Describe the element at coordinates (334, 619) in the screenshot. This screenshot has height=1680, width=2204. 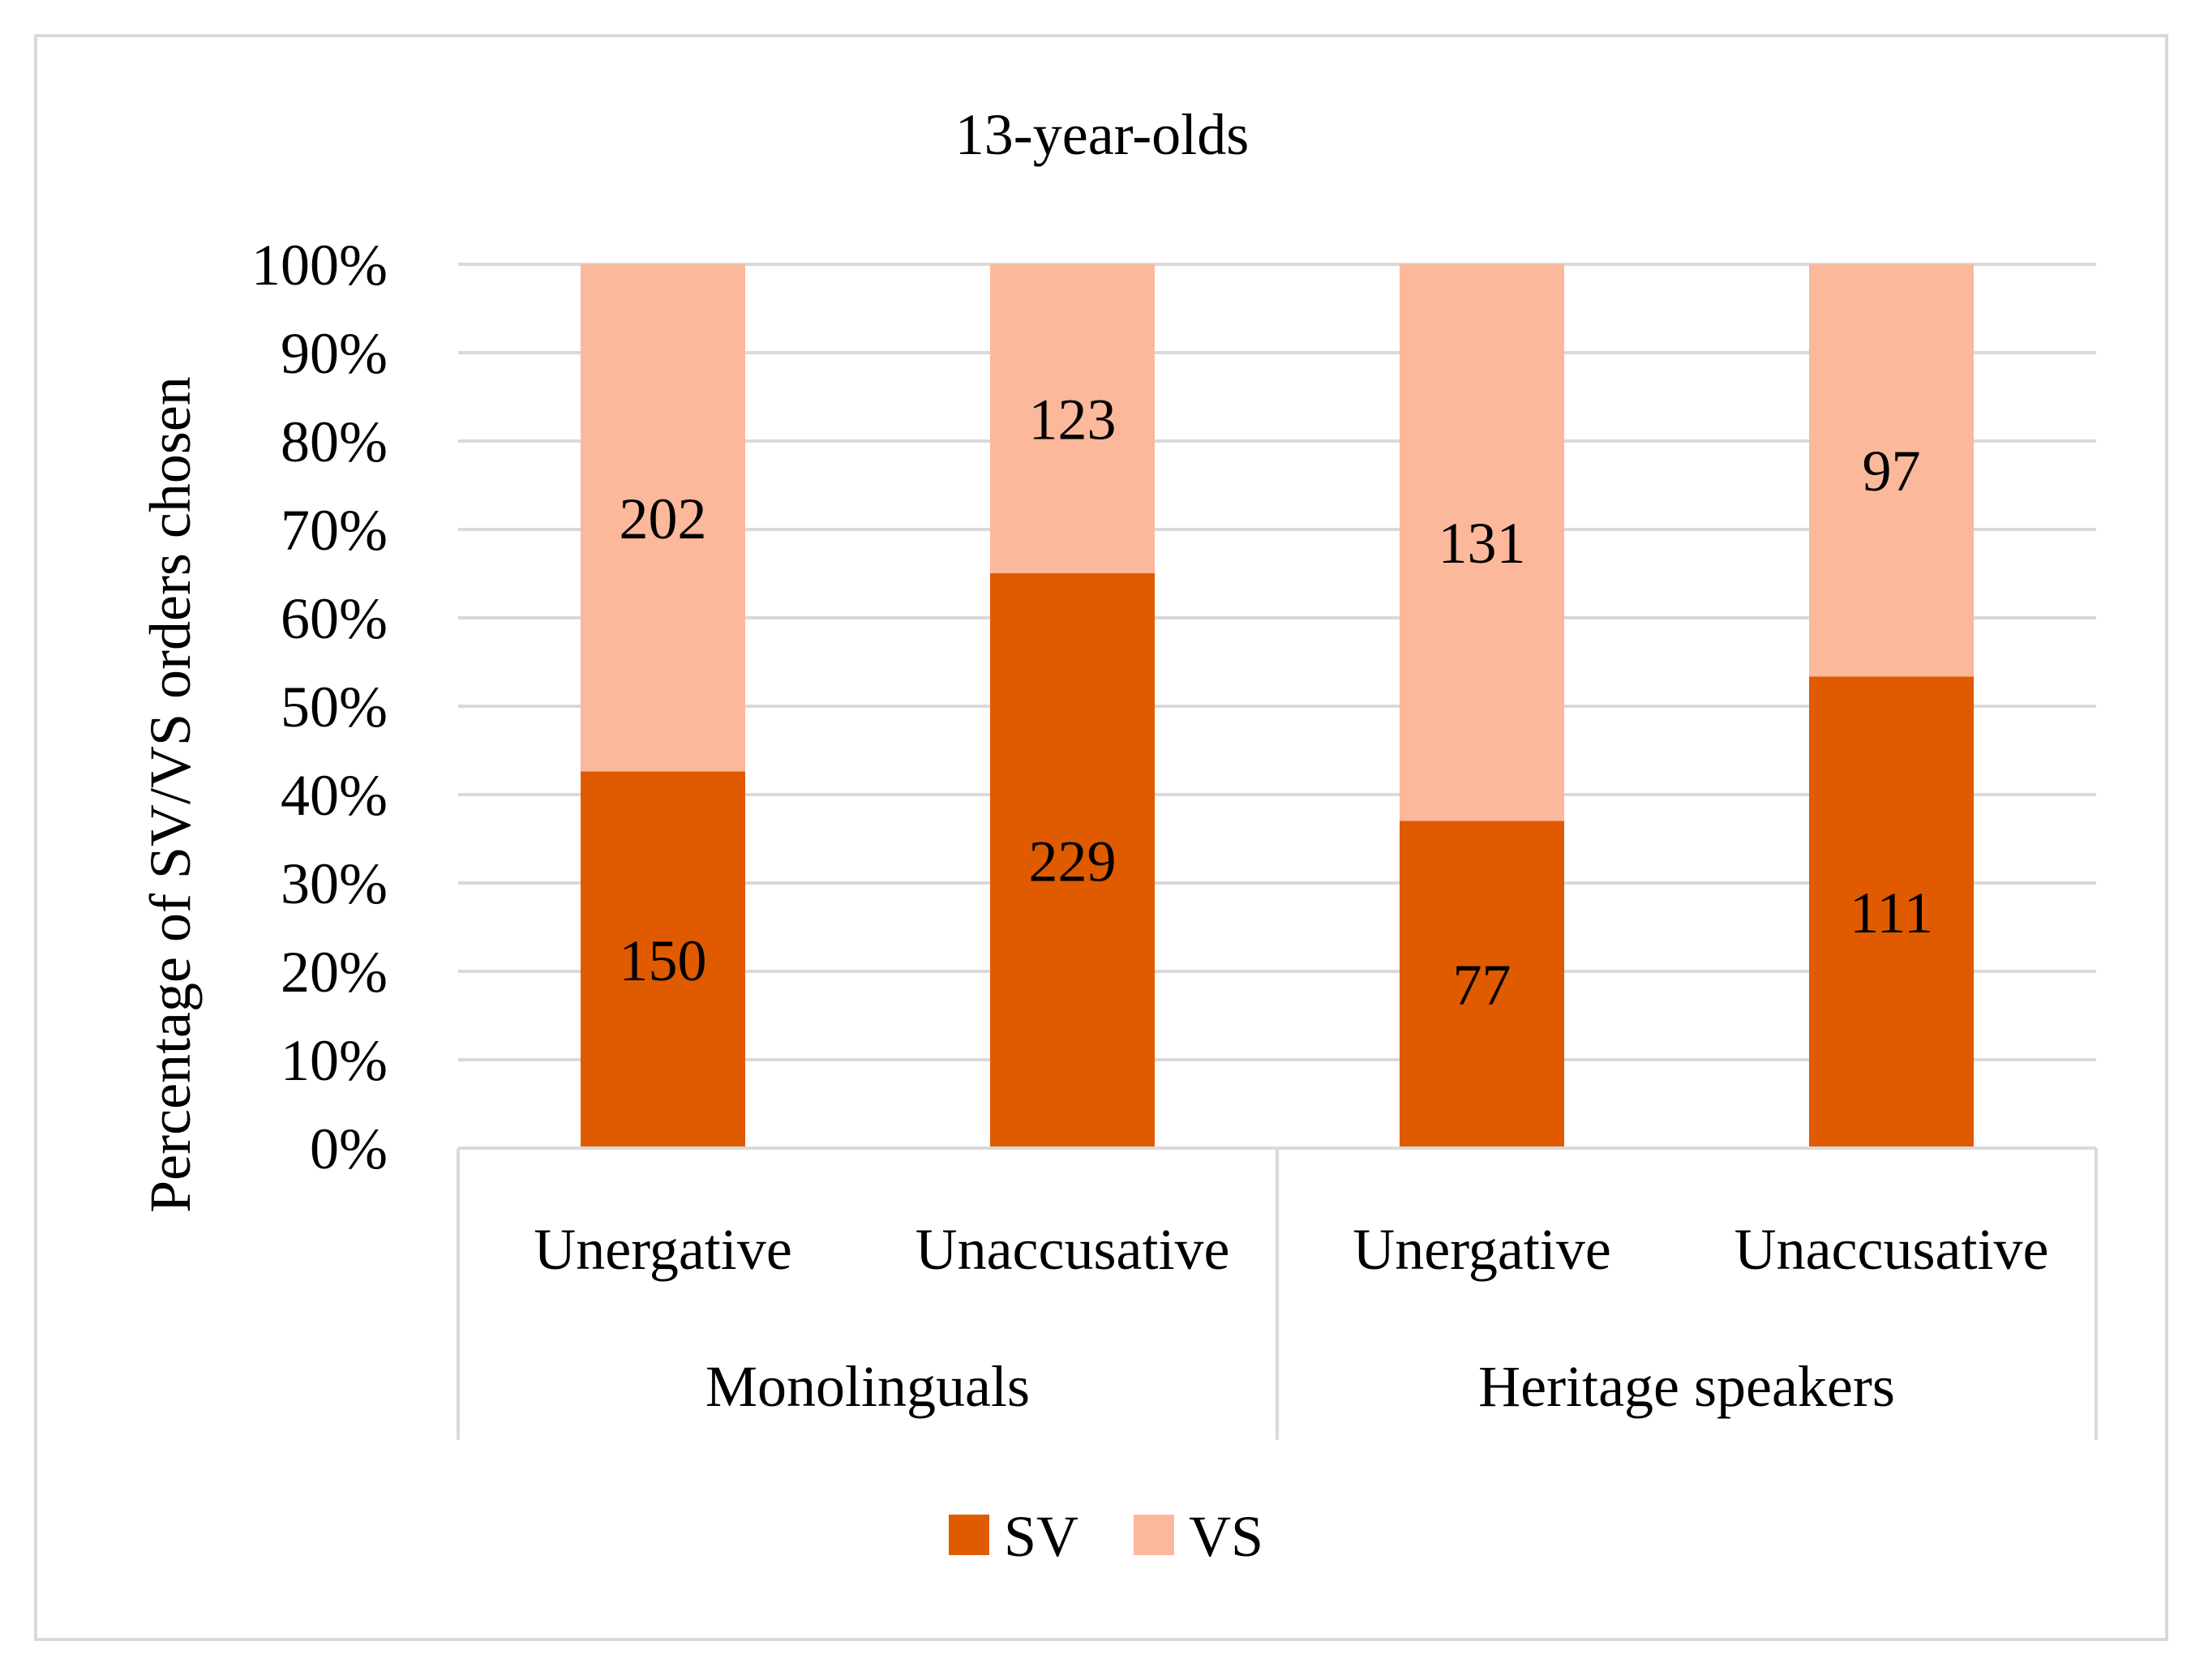
I see `y-tick-label: 60%` at that location.